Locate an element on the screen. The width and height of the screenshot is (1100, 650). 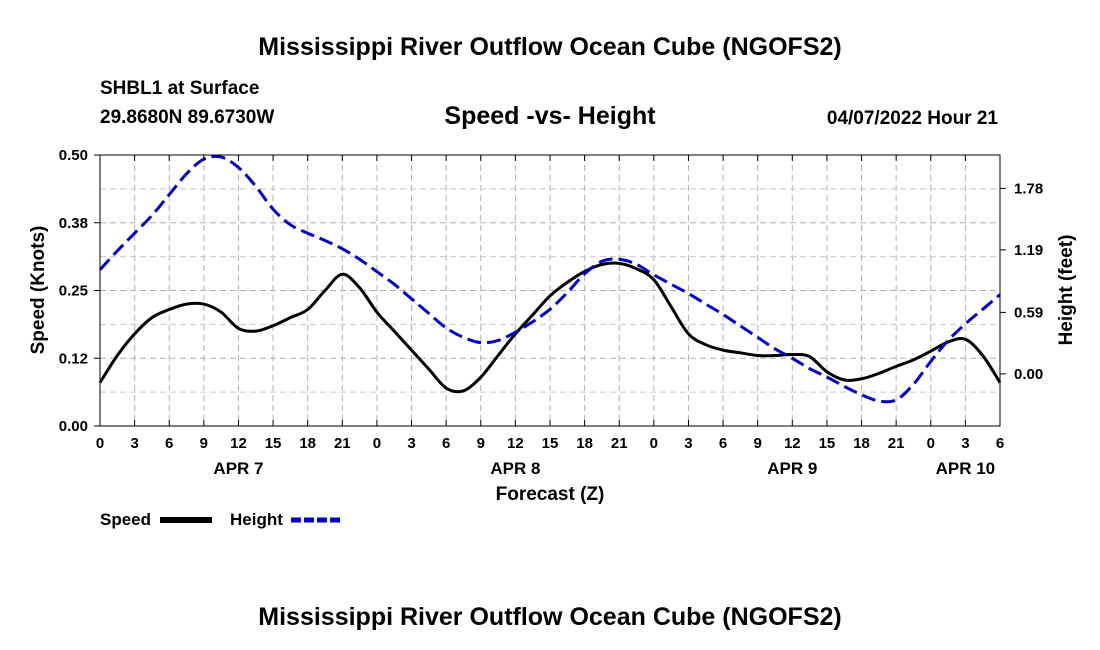
datetime-label: 04/07/2022 Hour 21 is located at coordinates (913, 118).